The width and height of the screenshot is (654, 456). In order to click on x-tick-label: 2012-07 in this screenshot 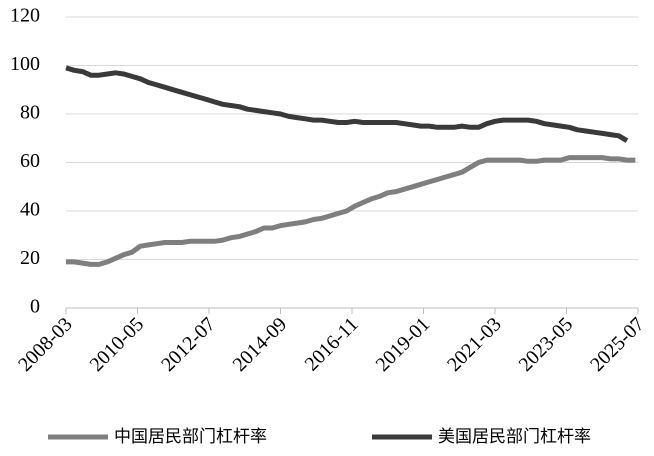, I will do `click(188, 344)`.